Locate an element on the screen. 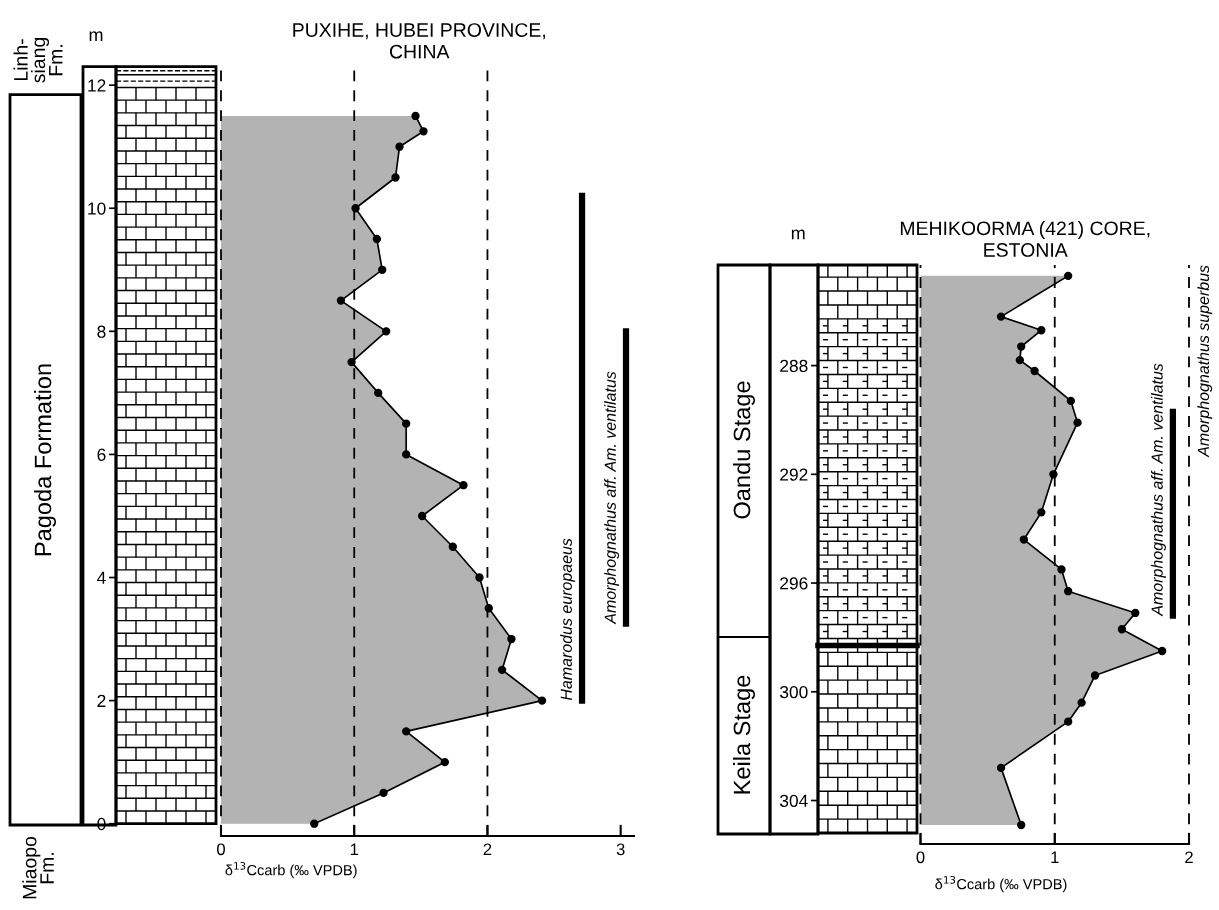 The width and height of the screenshot is (1219, 910). text: Hamarodus europaeus is located at coordinates (568, 619).